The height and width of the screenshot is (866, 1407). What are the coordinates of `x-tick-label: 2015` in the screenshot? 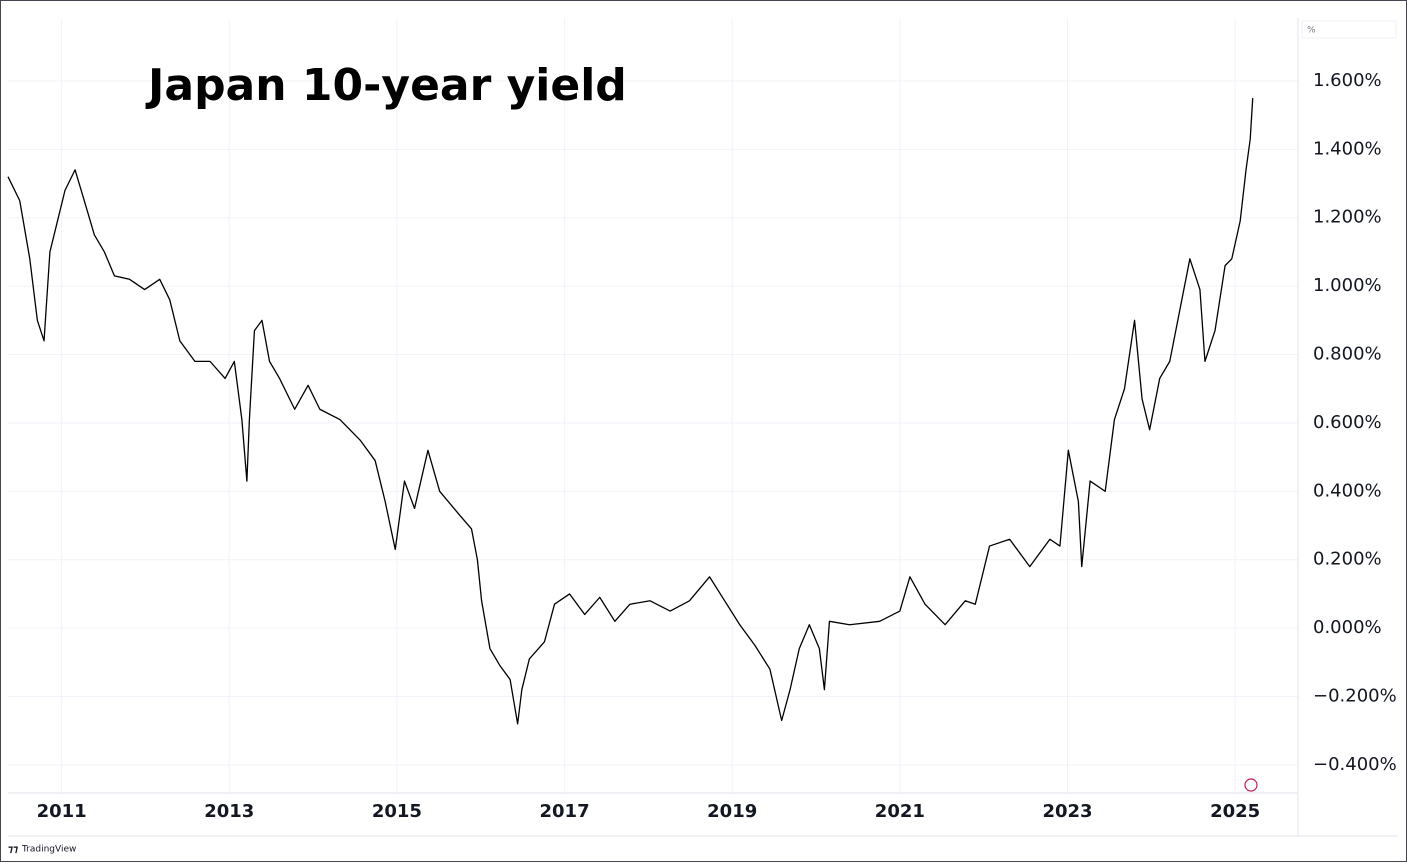 It's located at (397, 811).